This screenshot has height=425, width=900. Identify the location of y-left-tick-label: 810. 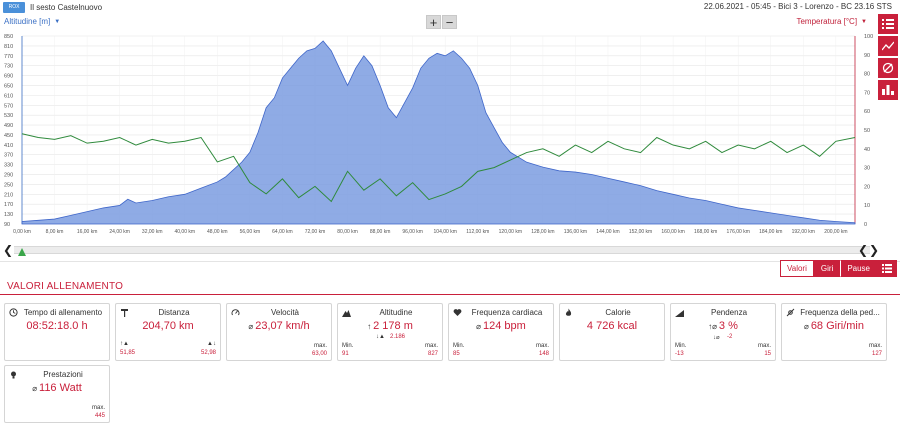
(8, 47).